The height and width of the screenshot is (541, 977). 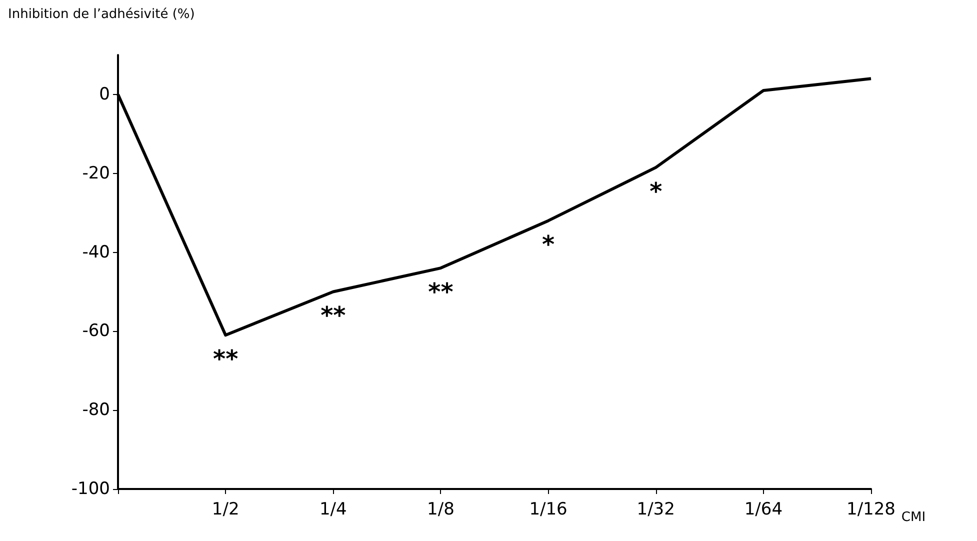 What do you see at coordinates (548, 510) in the screenshot?
I see `x-tick-label: 1/16` at bounding box center [548, 510].